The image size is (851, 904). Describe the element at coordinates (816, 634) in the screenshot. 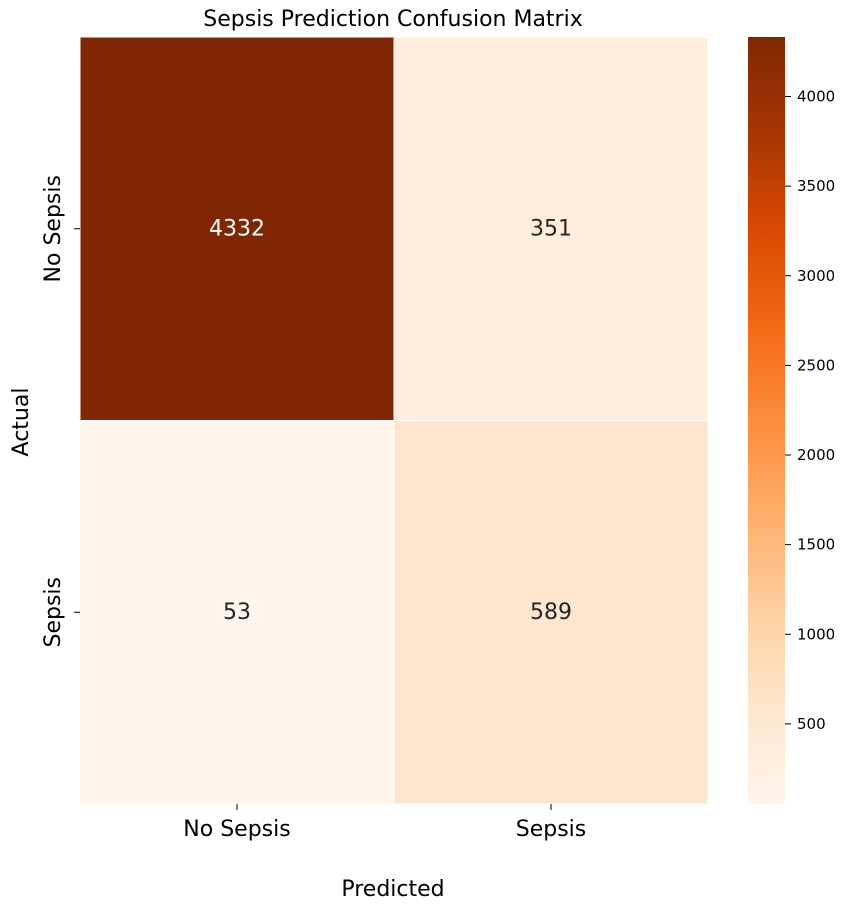

I see `colorbar-tick-label: 1000` at that location.